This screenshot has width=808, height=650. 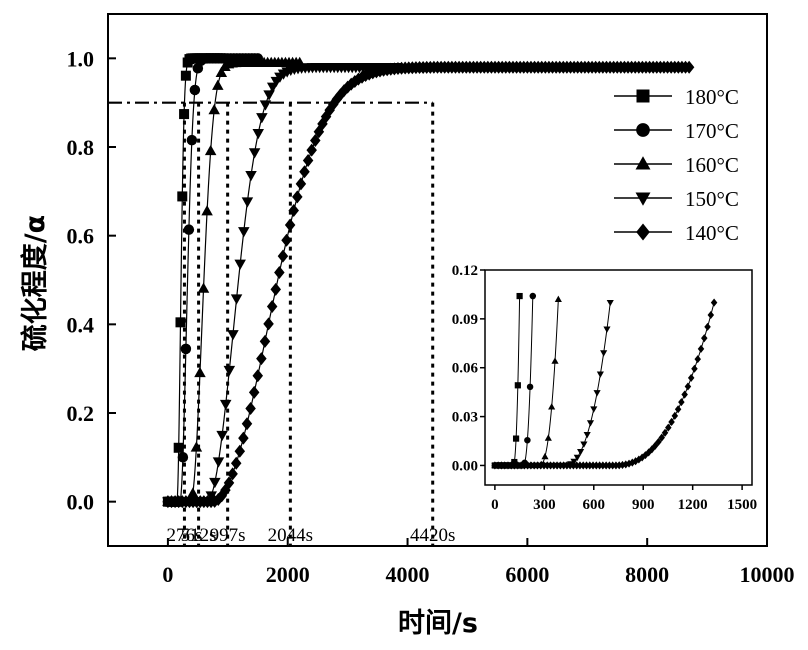 I want to click on legend-item-170-C: 170°C, so click(x=676, y=131).